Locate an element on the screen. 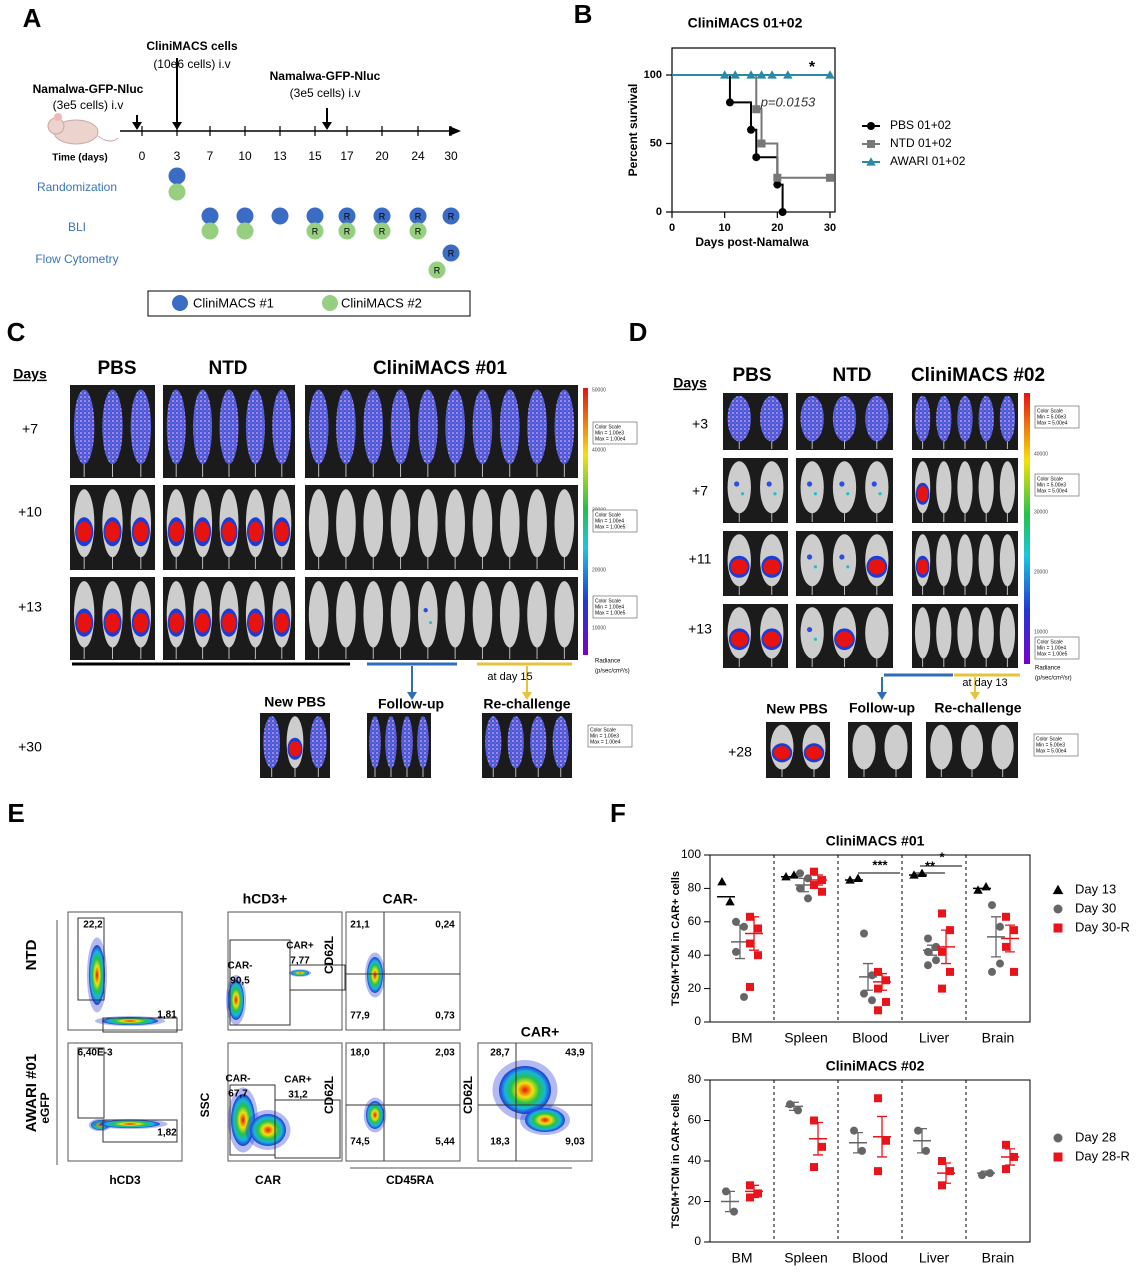 The image size is (1146, 1280). event-title: Namalwa-GFP-Nluc is located at coordinates (325, 76).